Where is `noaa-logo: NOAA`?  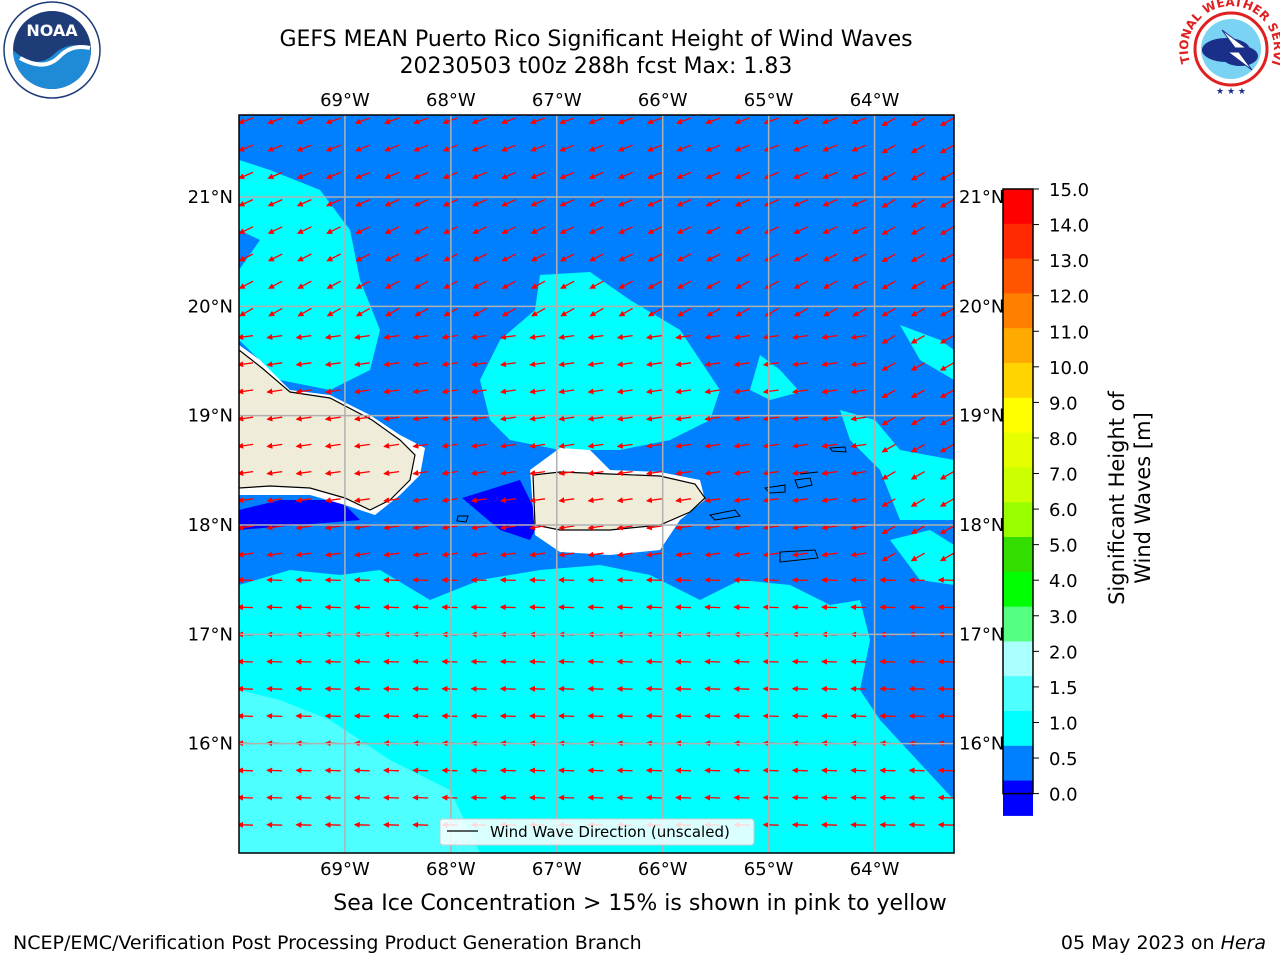
noaa-logo: NOAA is located at coordinates (52, 50).